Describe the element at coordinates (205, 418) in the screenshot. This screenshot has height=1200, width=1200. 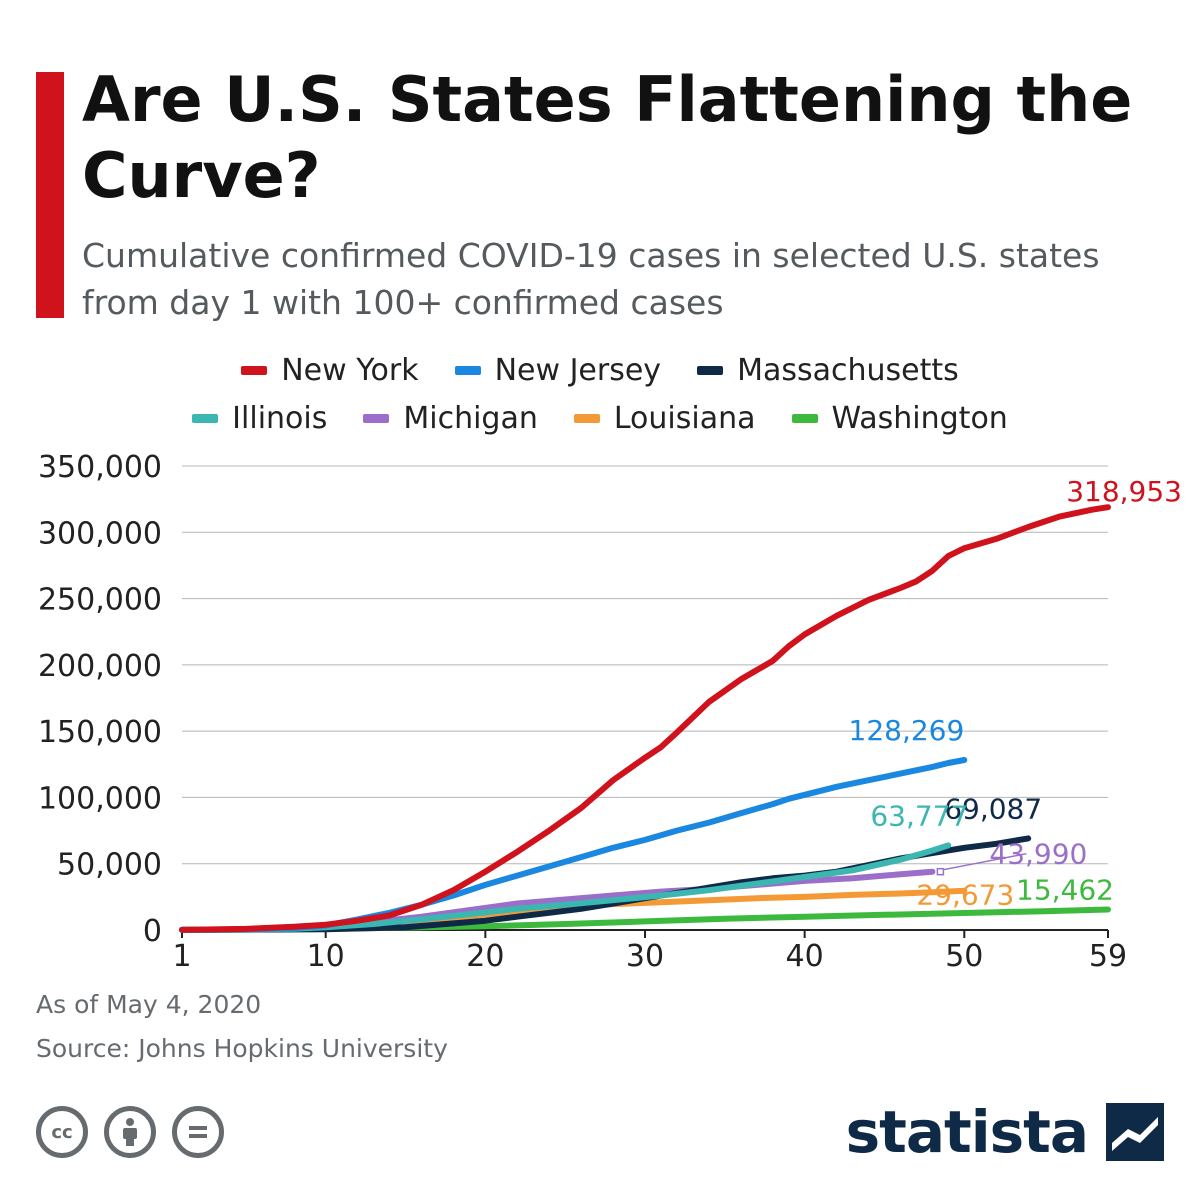
I see `legend-swatch-illinois` at that location.